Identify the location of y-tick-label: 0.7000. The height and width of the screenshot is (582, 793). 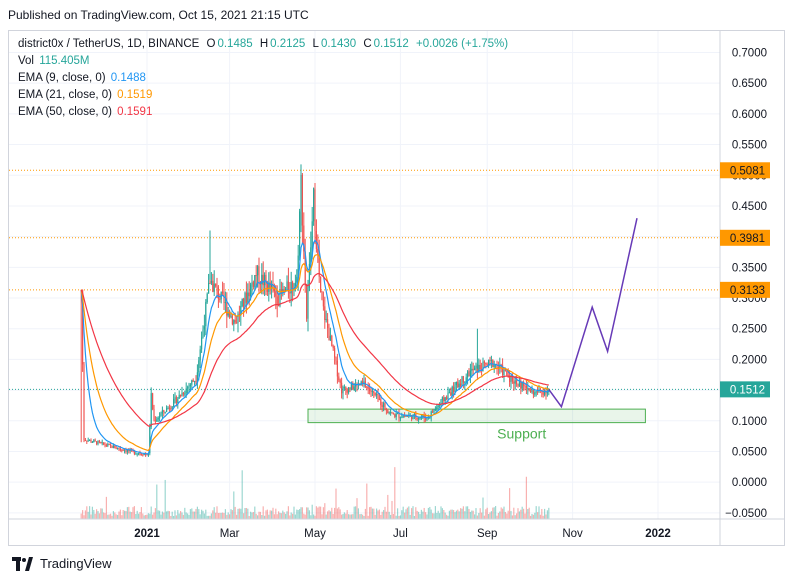
(749, 53).